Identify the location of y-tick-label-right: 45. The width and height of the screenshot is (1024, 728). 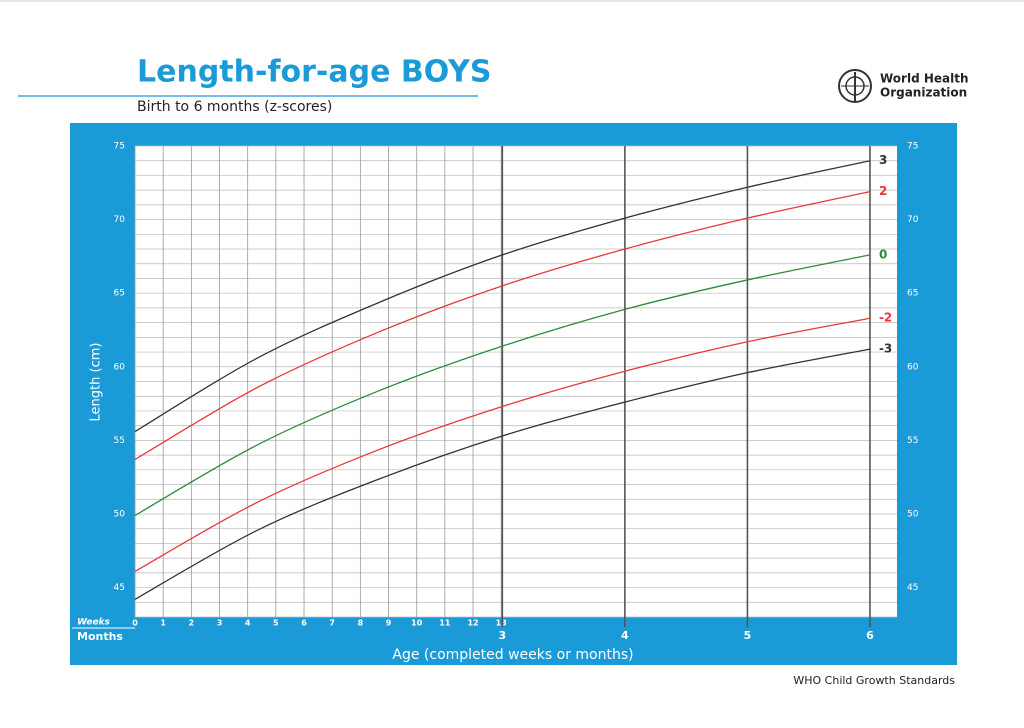
(912, 588).